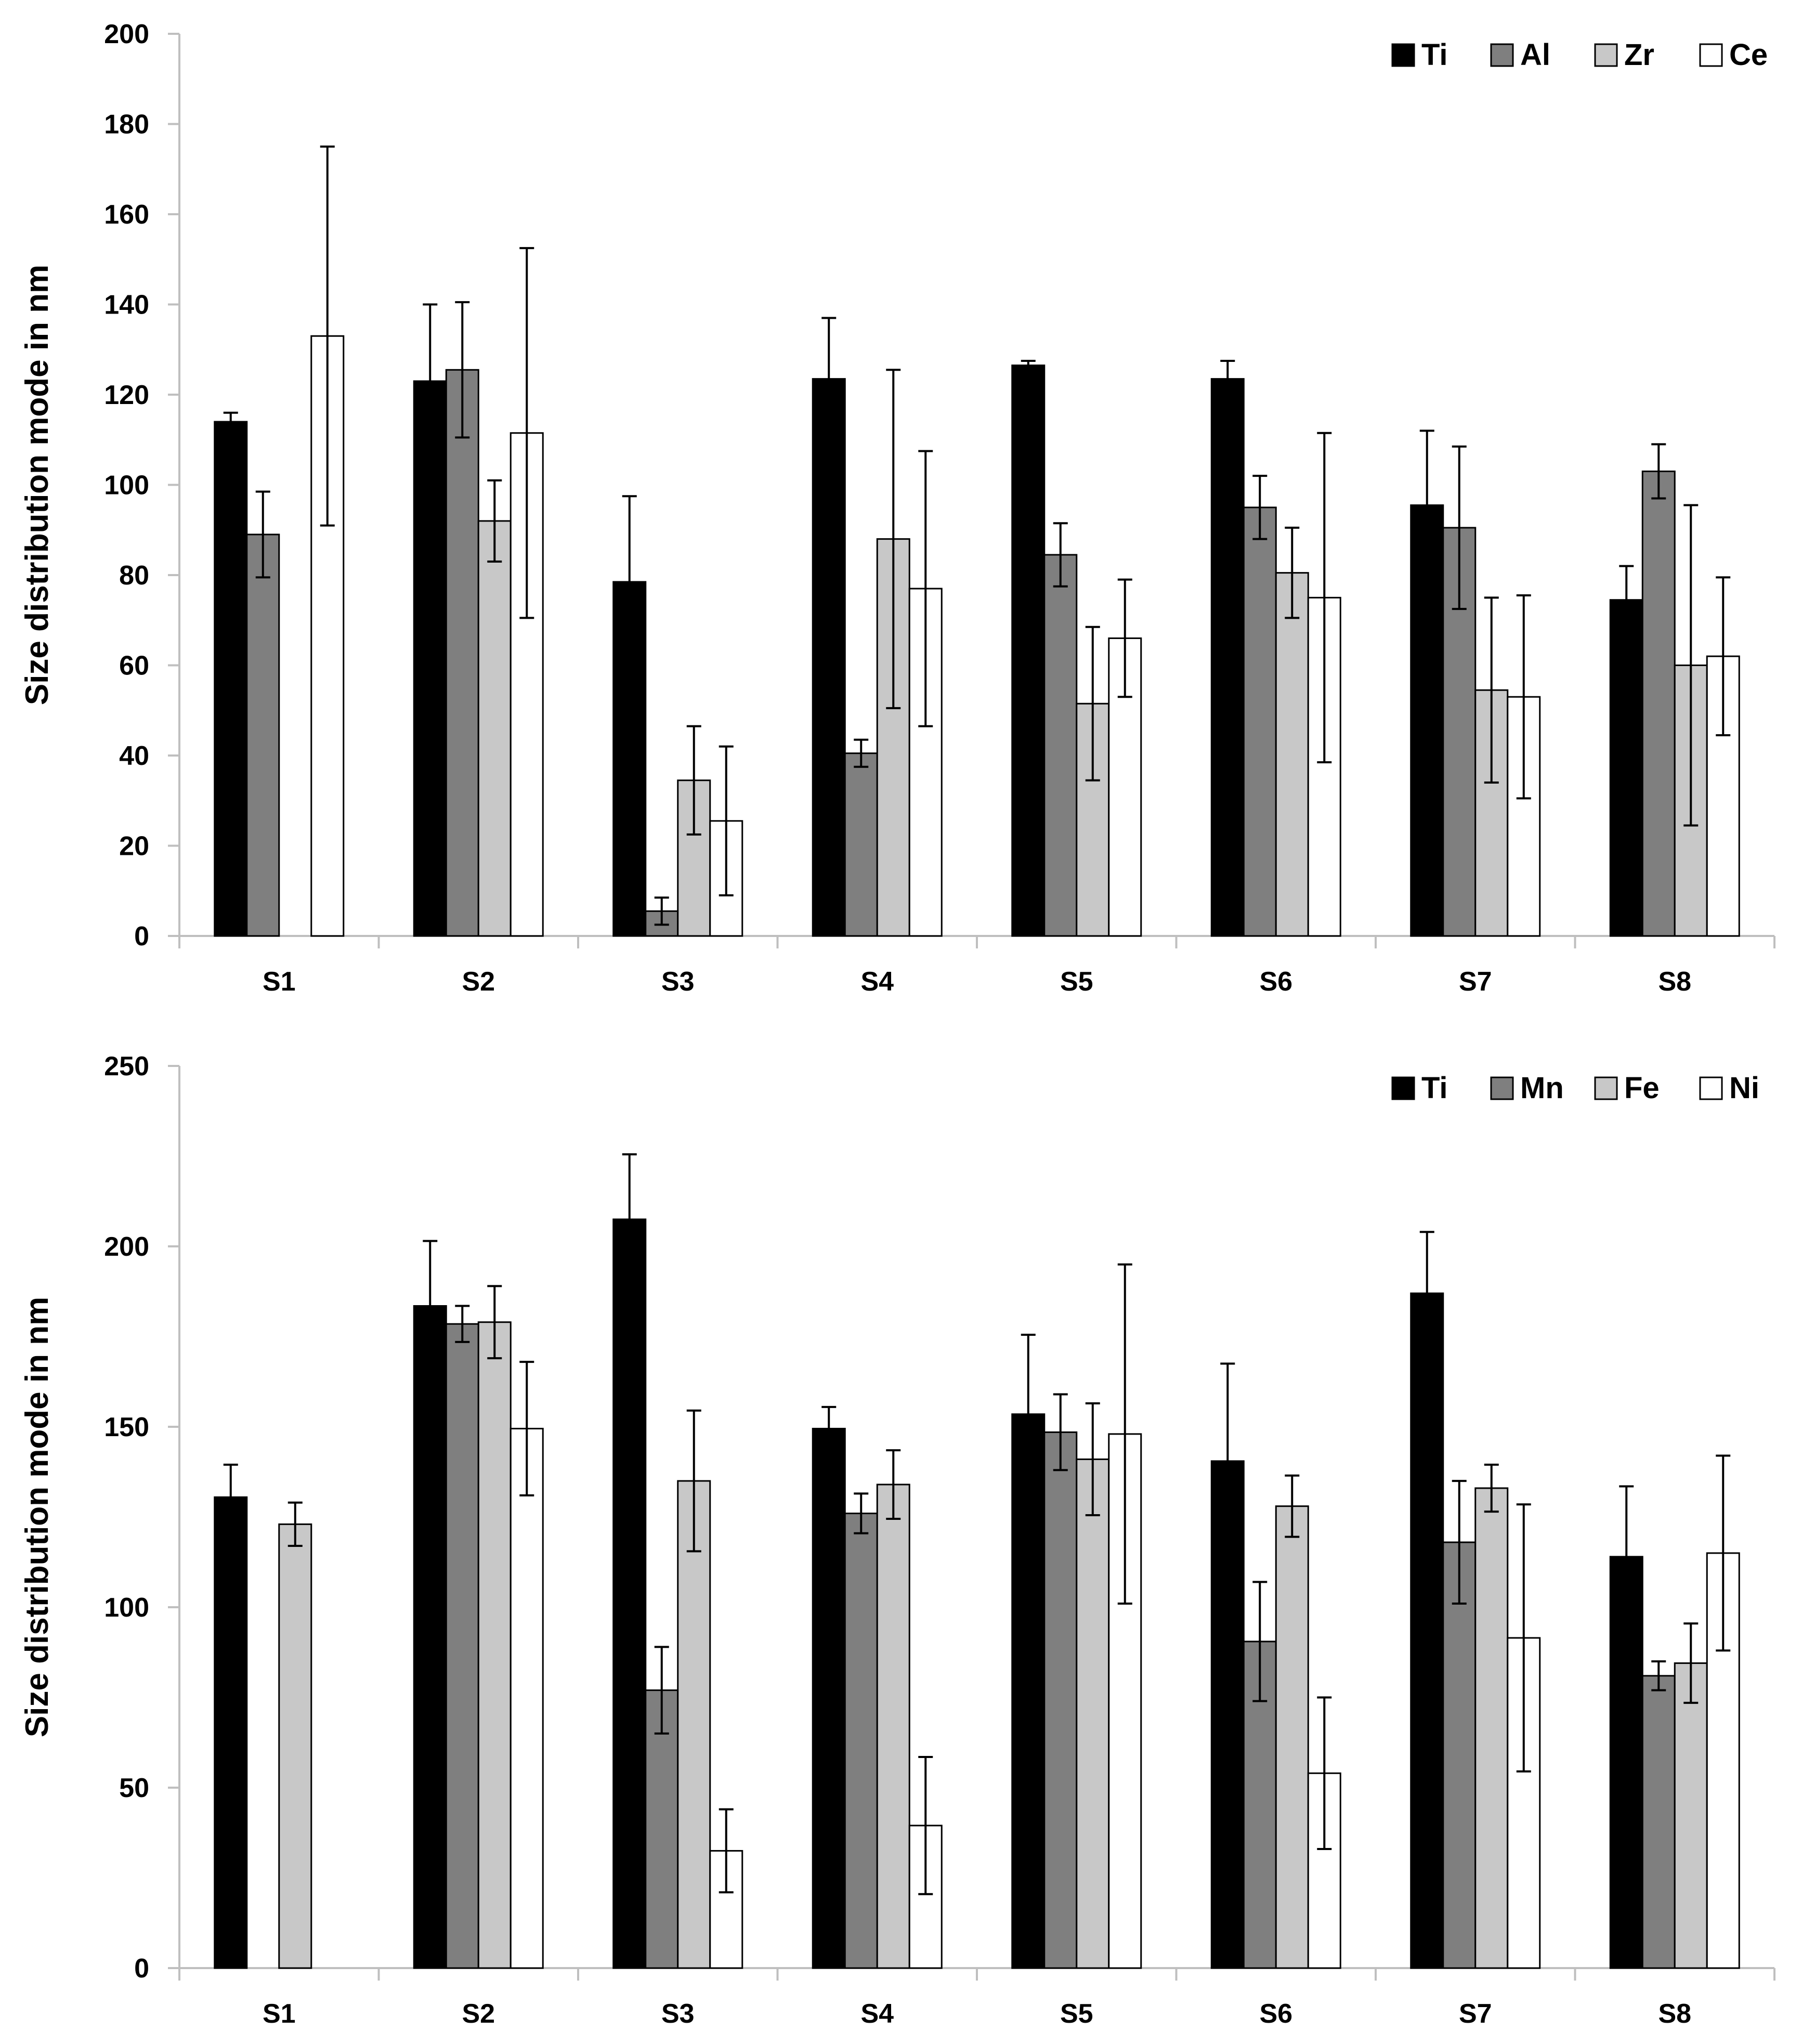 The height and width of the screenshot is (2044, 1802). What do you see at coordinates (263, 735) in the screenshot?
I see `bar-al-s1` at bounding box center [263, 735].